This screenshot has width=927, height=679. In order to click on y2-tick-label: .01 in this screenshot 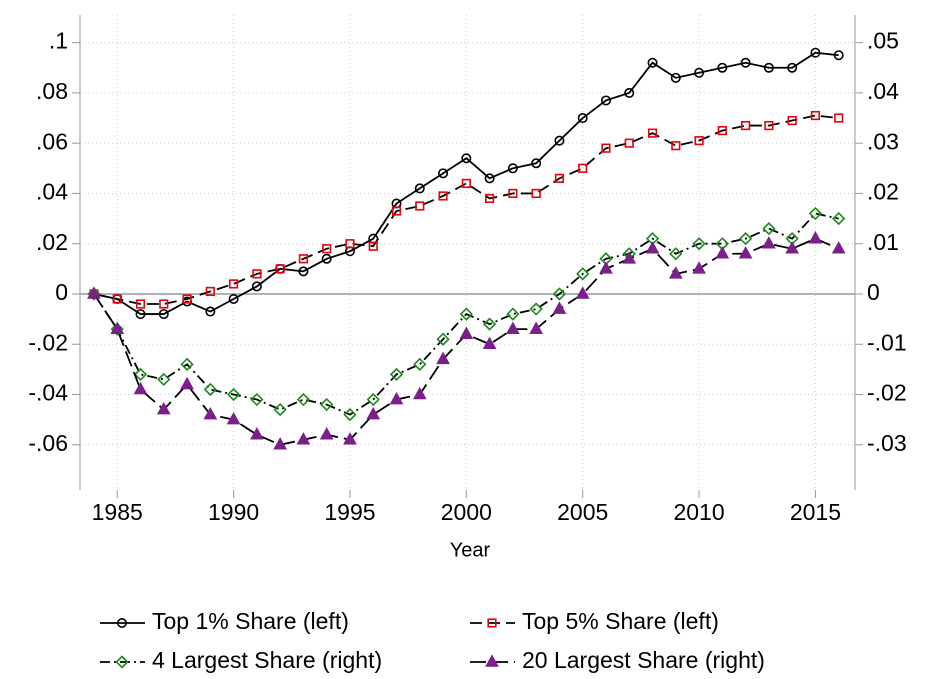, I will do `click(883, 242)`.